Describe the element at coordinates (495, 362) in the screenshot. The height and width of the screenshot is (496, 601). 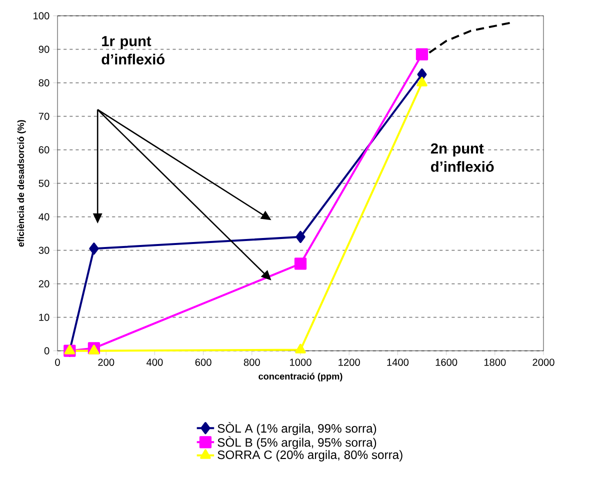
I see `x-tick-label: 1800` at that location.